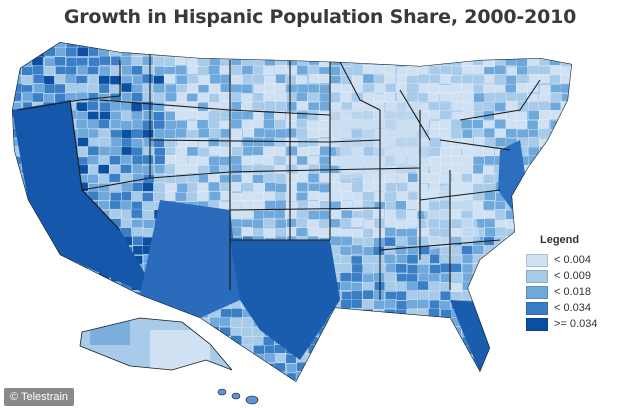  What do you see at coordinates (576, 324) in the screenshot?
I see `legend-label: >= 0.034` at bounding box center [576, 324].